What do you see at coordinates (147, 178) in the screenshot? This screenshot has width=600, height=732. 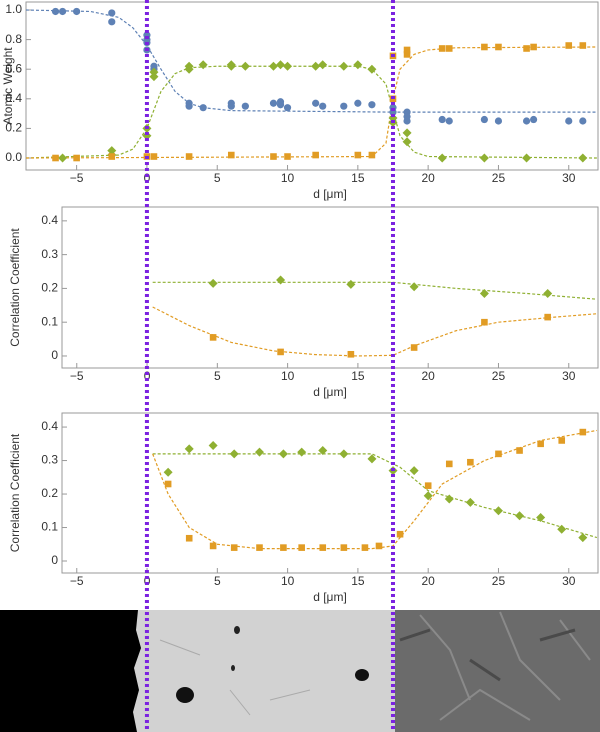 I see `x-tick-label: 0` at bounding box center [147, 178].